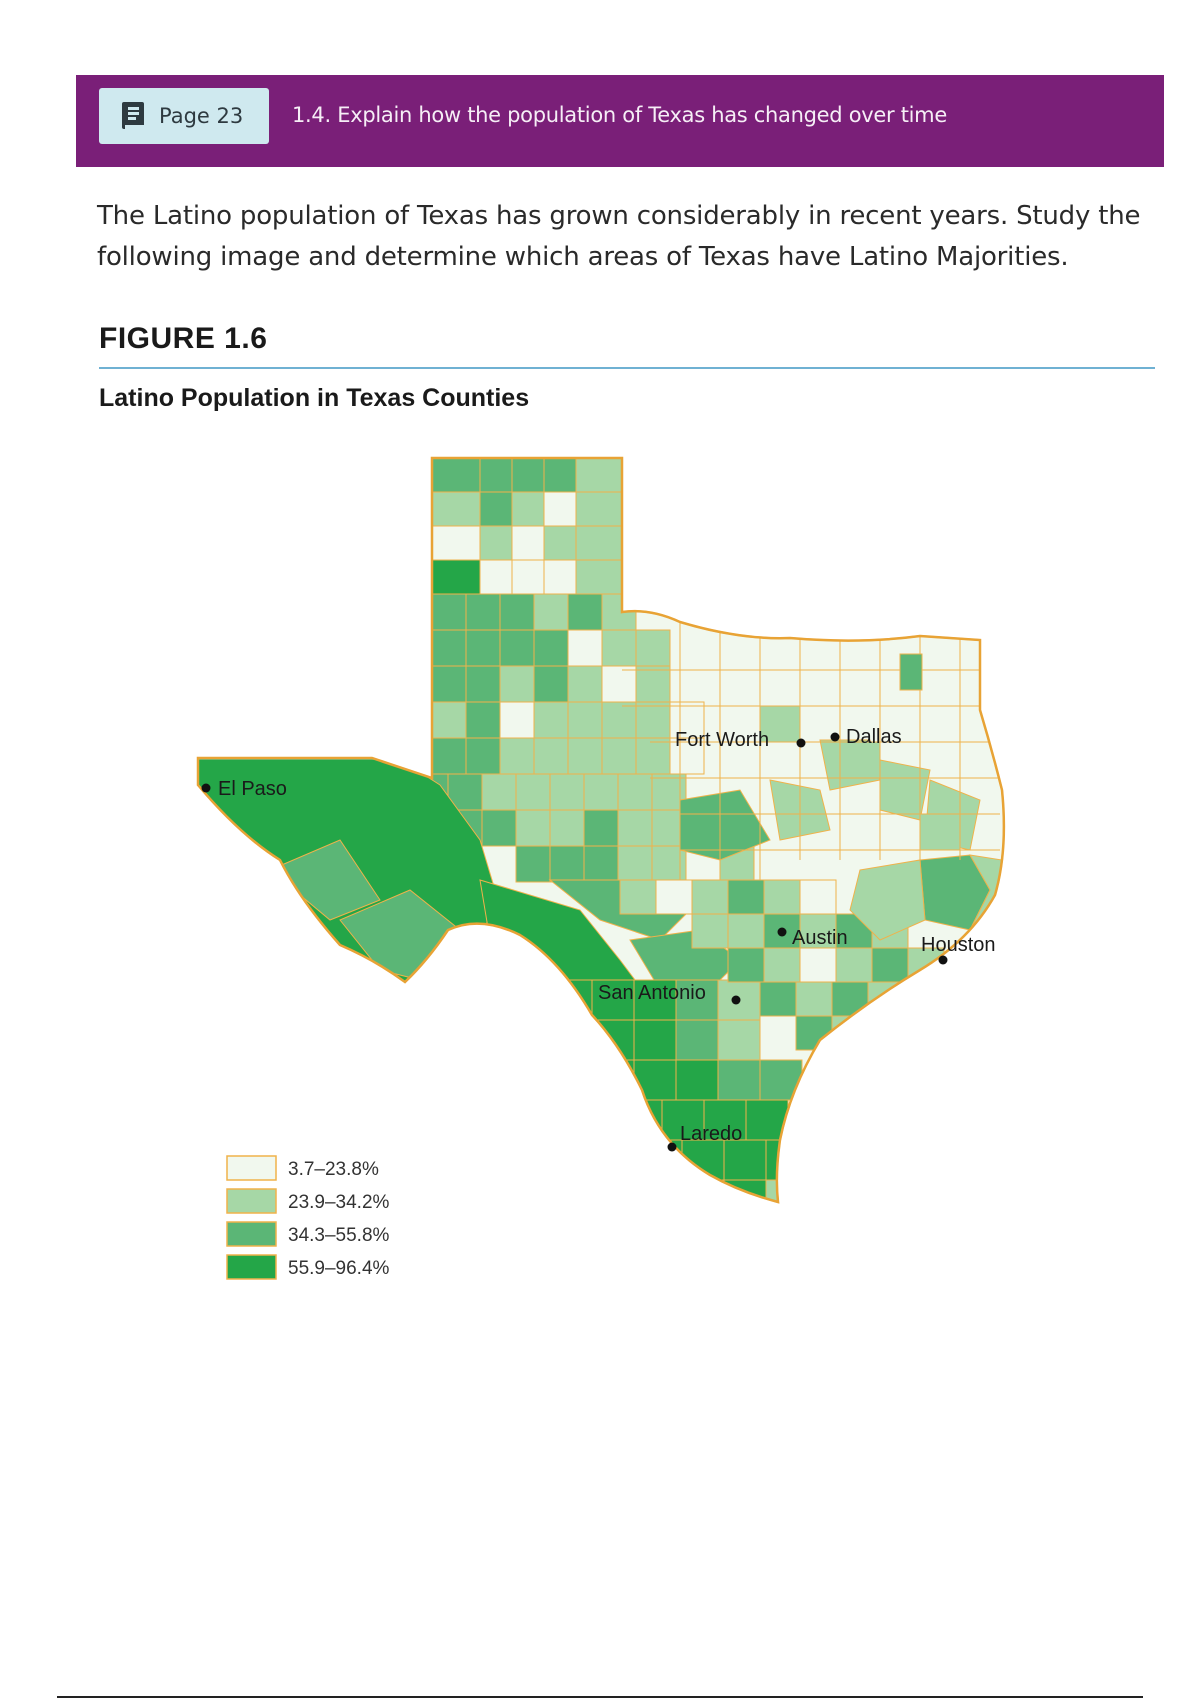 Image resolution: width=1200 pixels, height=1700 pixels. Describe the element at coordinates (333, 1169) in the screenshot. I see `legend-label: 3.7–23.8%` at that location.